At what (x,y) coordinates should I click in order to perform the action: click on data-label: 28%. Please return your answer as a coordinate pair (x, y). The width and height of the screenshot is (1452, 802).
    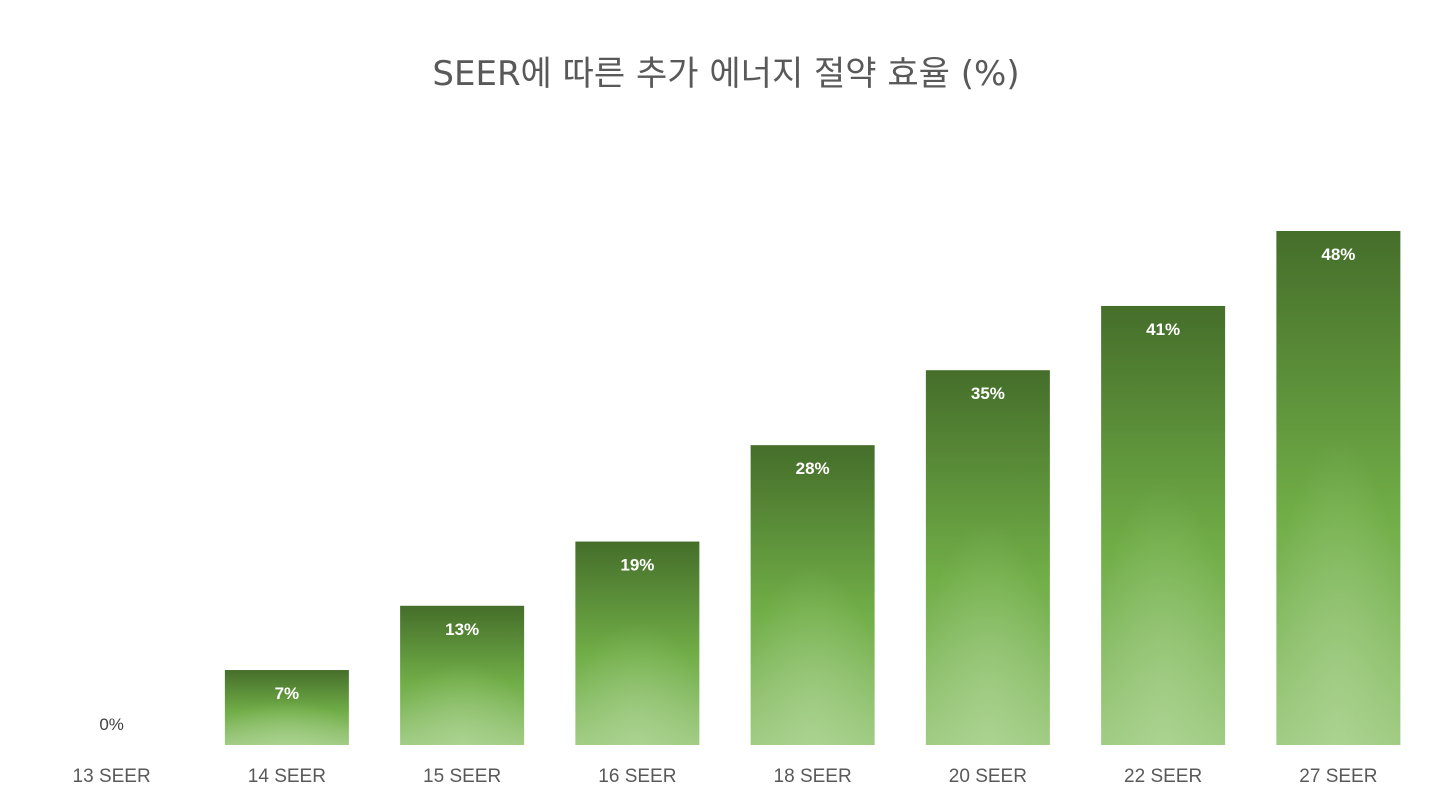
    Looking at the image, I should click on (813, 468).